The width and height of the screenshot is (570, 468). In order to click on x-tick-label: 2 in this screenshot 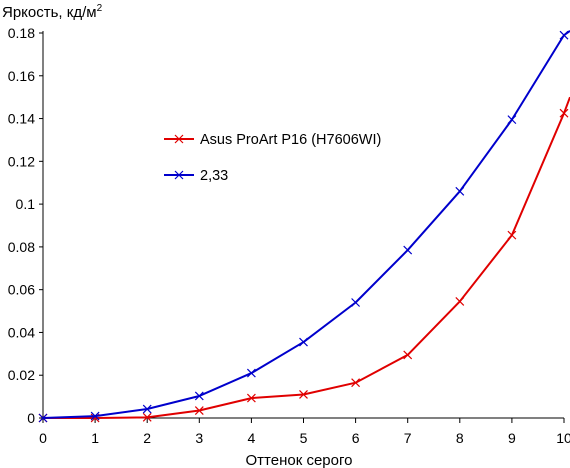, I will do `click(147, 438)`.